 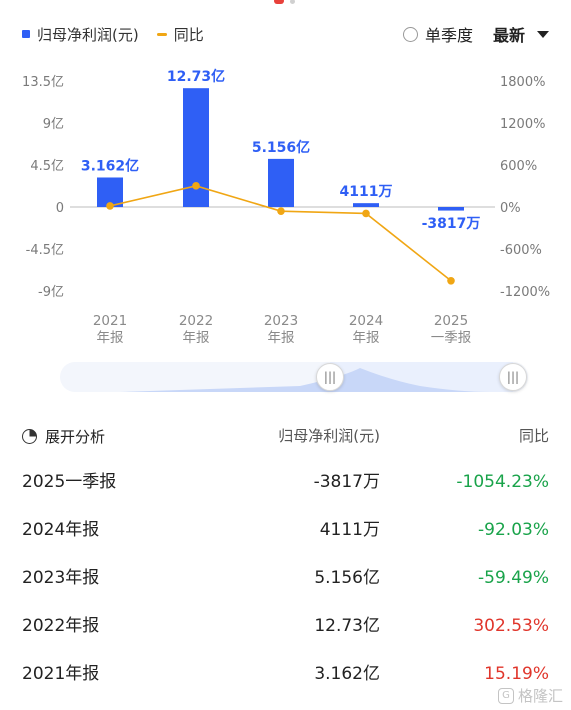 I want to click on table-row: 2022年报 12.73亿 302.53%, so click(x=285, y=626).